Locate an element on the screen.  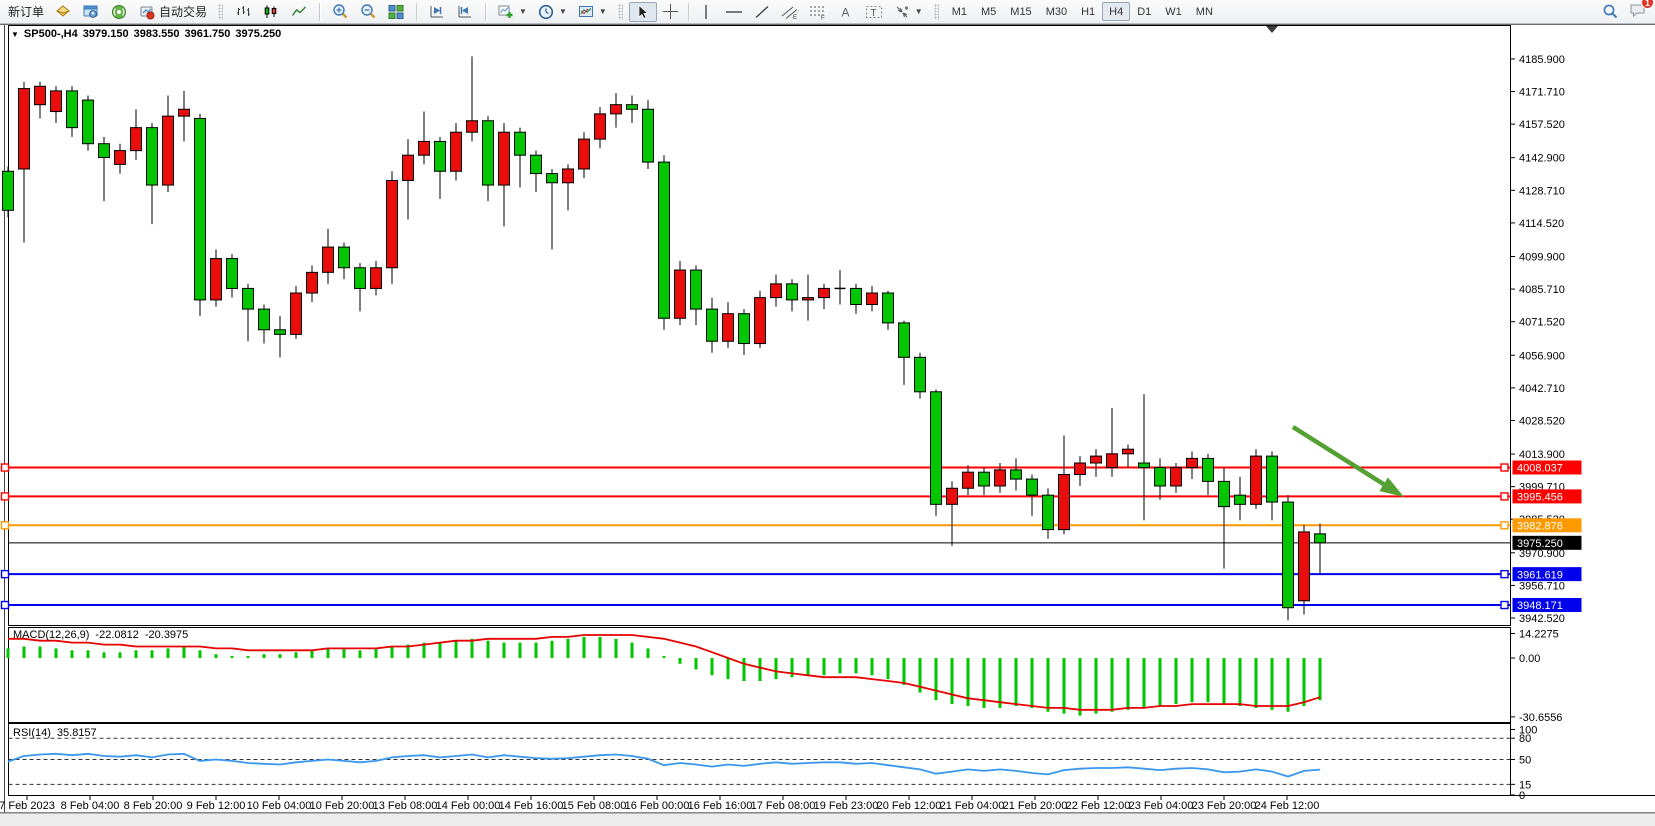
svg-text: 4056.900 is located at coordinates (1542, 356).